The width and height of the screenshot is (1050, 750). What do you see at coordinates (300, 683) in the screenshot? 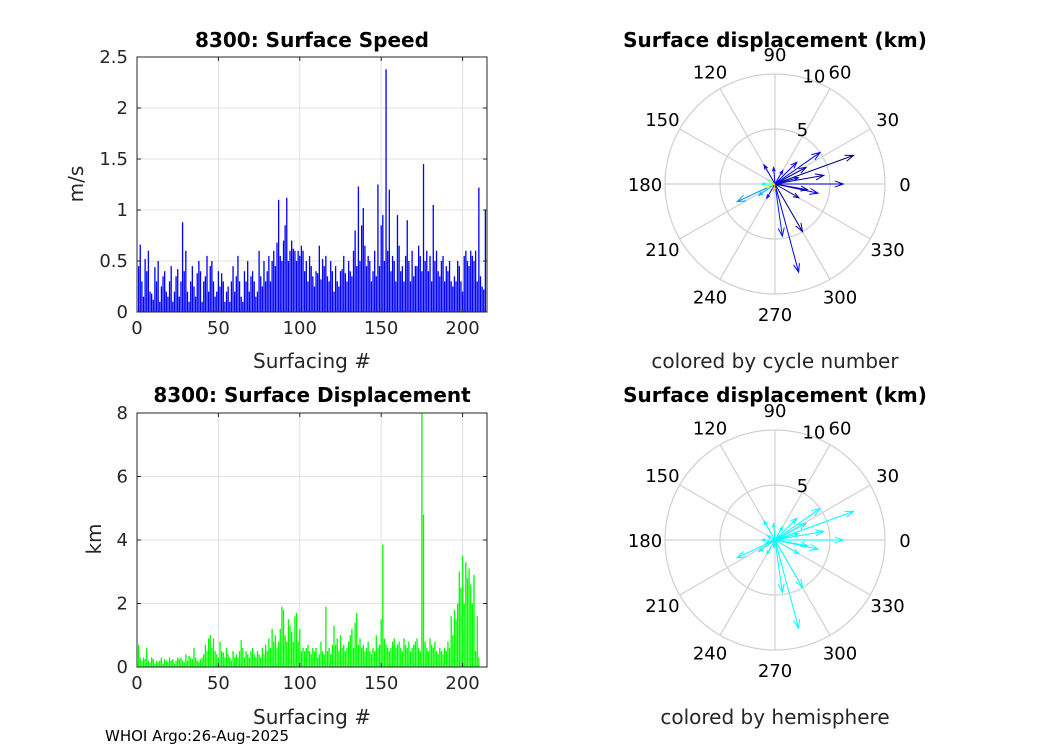
I see `disp-xtick-label-2: 100` at bounding box center [300, 683].